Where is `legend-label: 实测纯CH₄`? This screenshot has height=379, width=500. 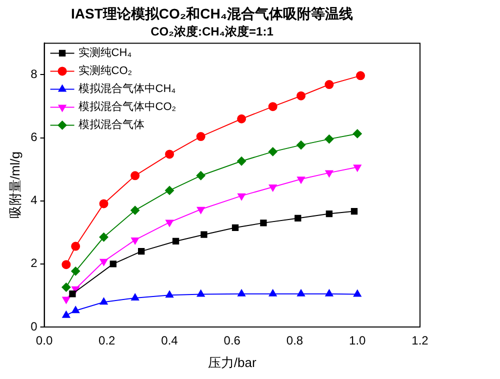 legend-label: 实测纯CH₄ is located at coordinates (105, 53).